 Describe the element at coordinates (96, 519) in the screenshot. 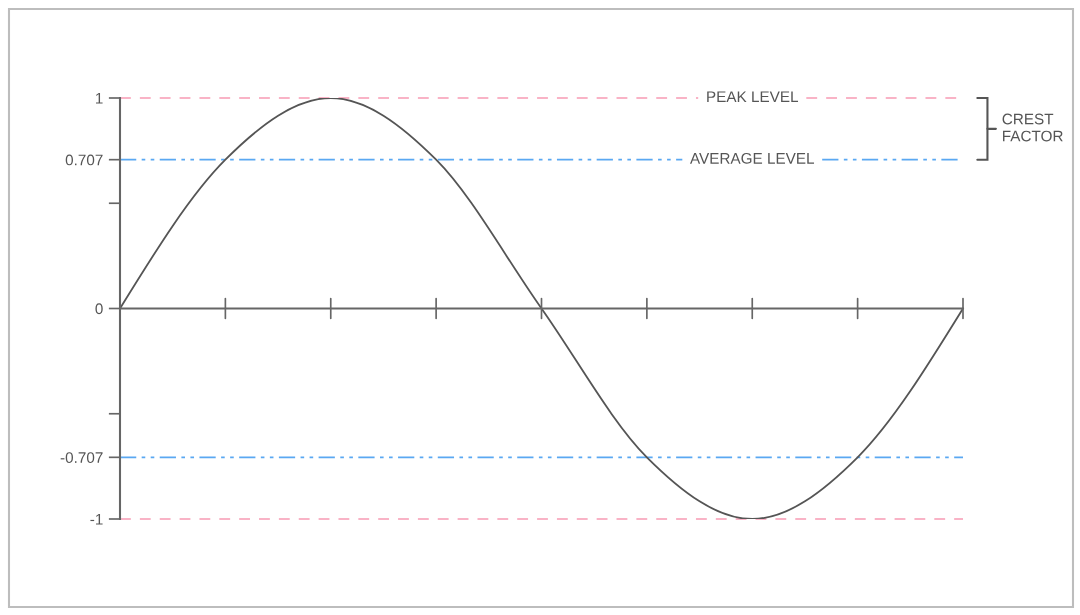

I see `y-tick-label: -1` at that location.